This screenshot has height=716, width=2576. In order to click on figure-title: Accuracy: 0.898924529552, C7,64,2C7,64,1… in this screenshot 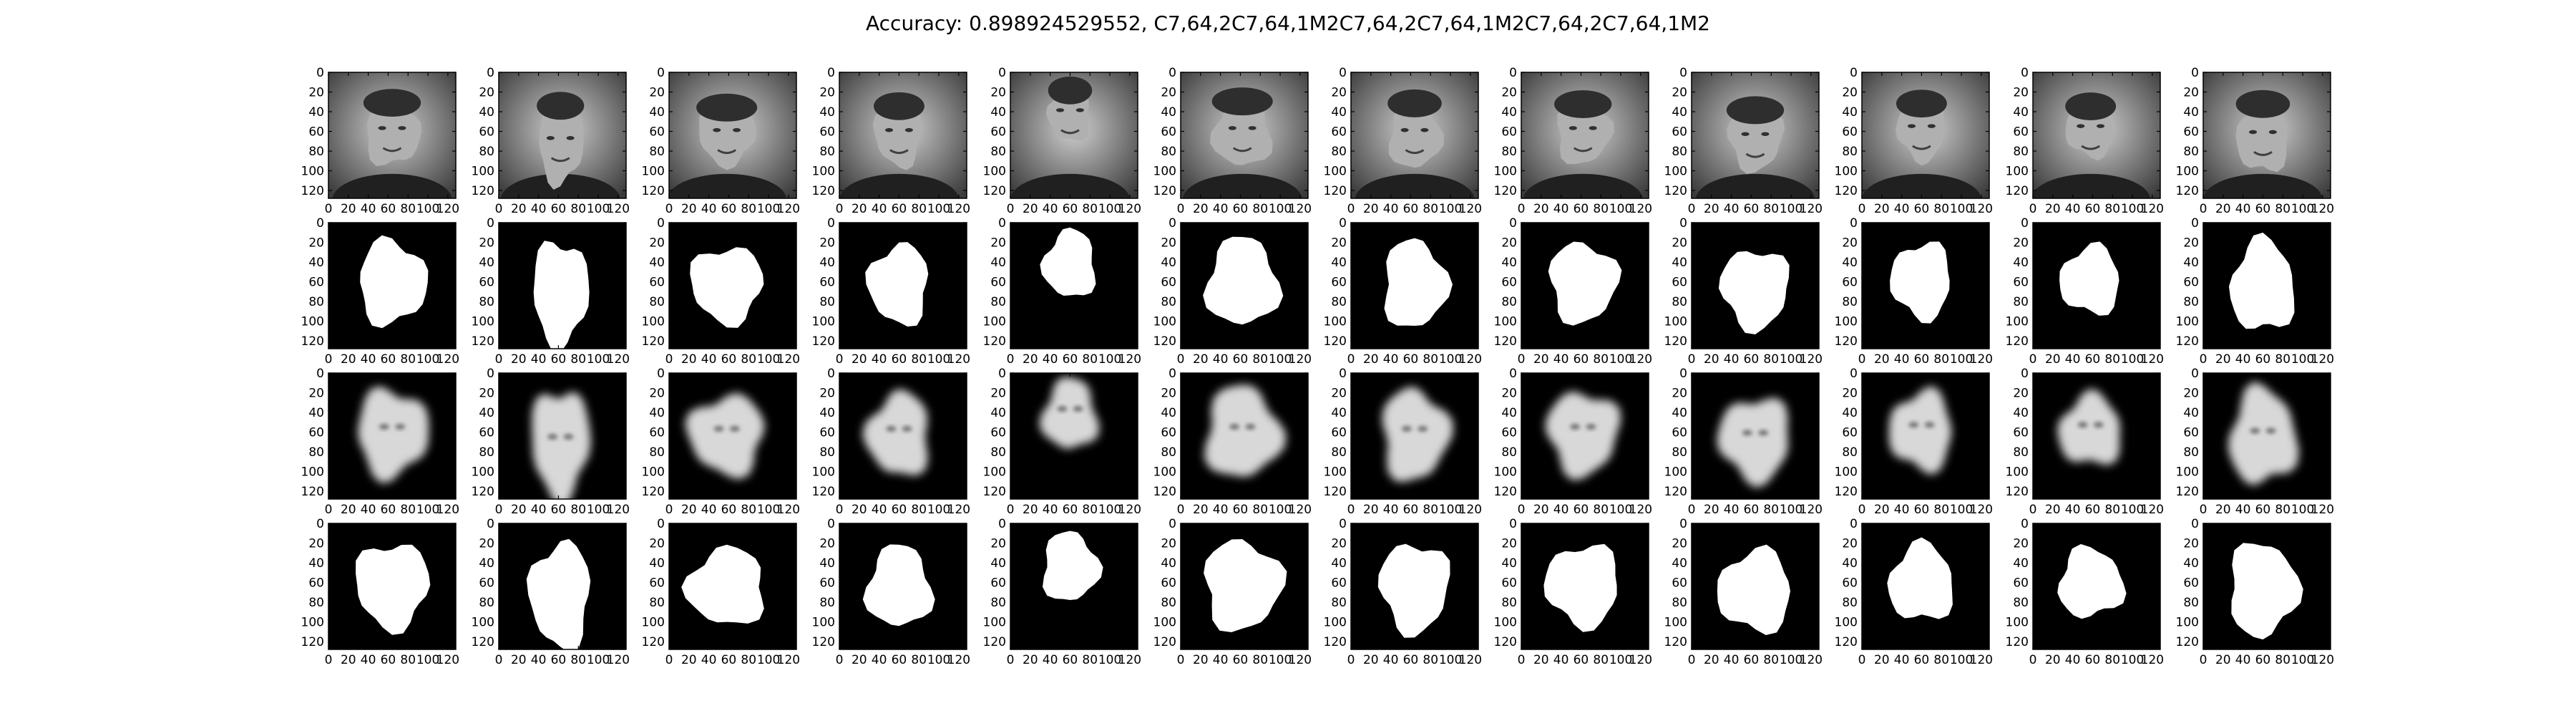, I will do `click(1288, 23)`.